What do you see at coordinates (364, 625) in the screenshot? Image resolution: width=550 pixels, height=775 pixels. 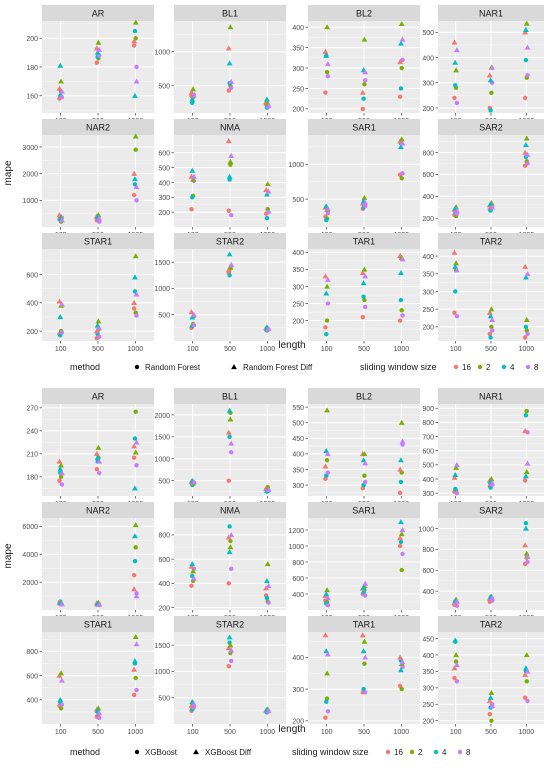 I see `panel-title: TAR1` at bounding box center [364, 625].